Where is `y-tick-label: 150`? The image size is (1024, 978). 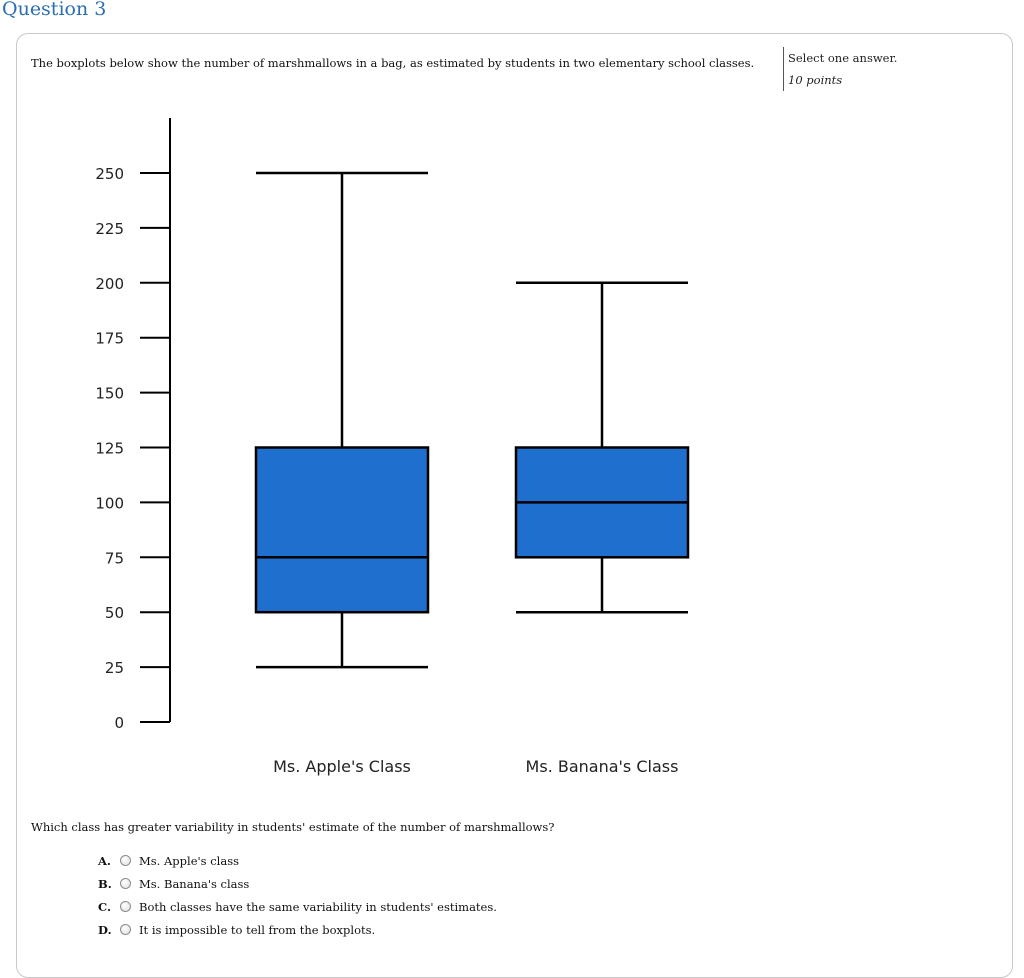
y-tick-label: 150 is located at coordinates (109, 394).